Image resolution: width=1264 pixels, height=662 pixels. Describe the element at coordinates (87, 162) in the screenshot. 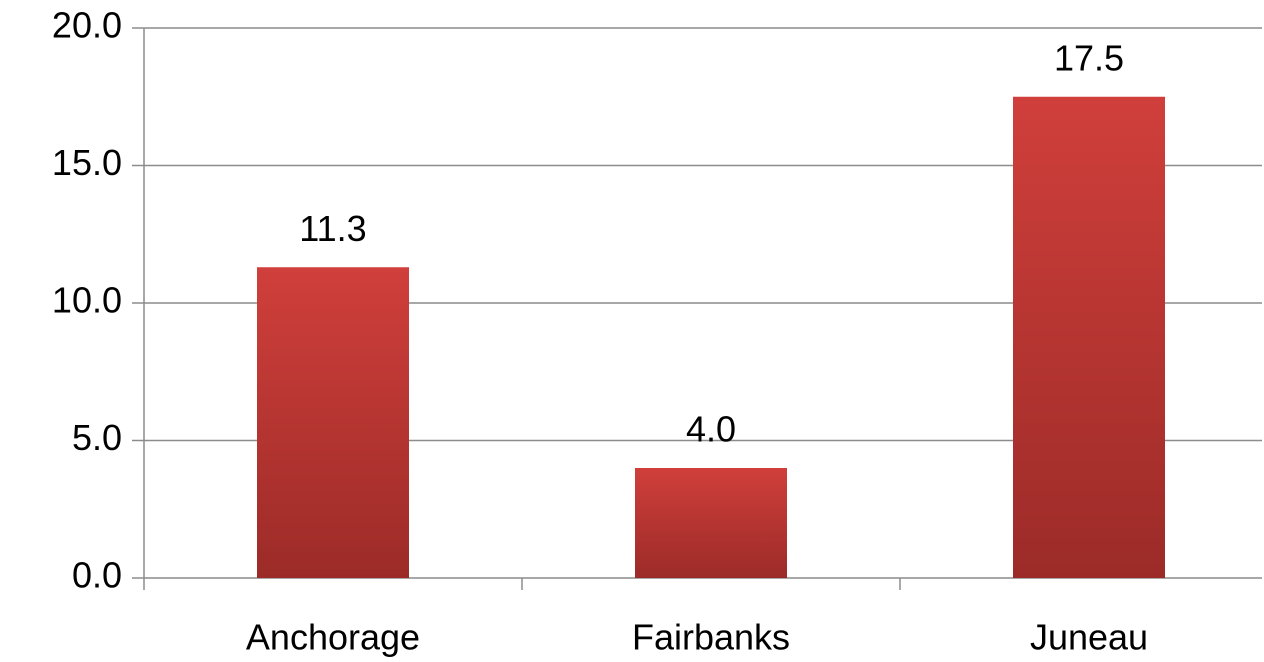

I see `y-tick-label: 15.0` at that location.